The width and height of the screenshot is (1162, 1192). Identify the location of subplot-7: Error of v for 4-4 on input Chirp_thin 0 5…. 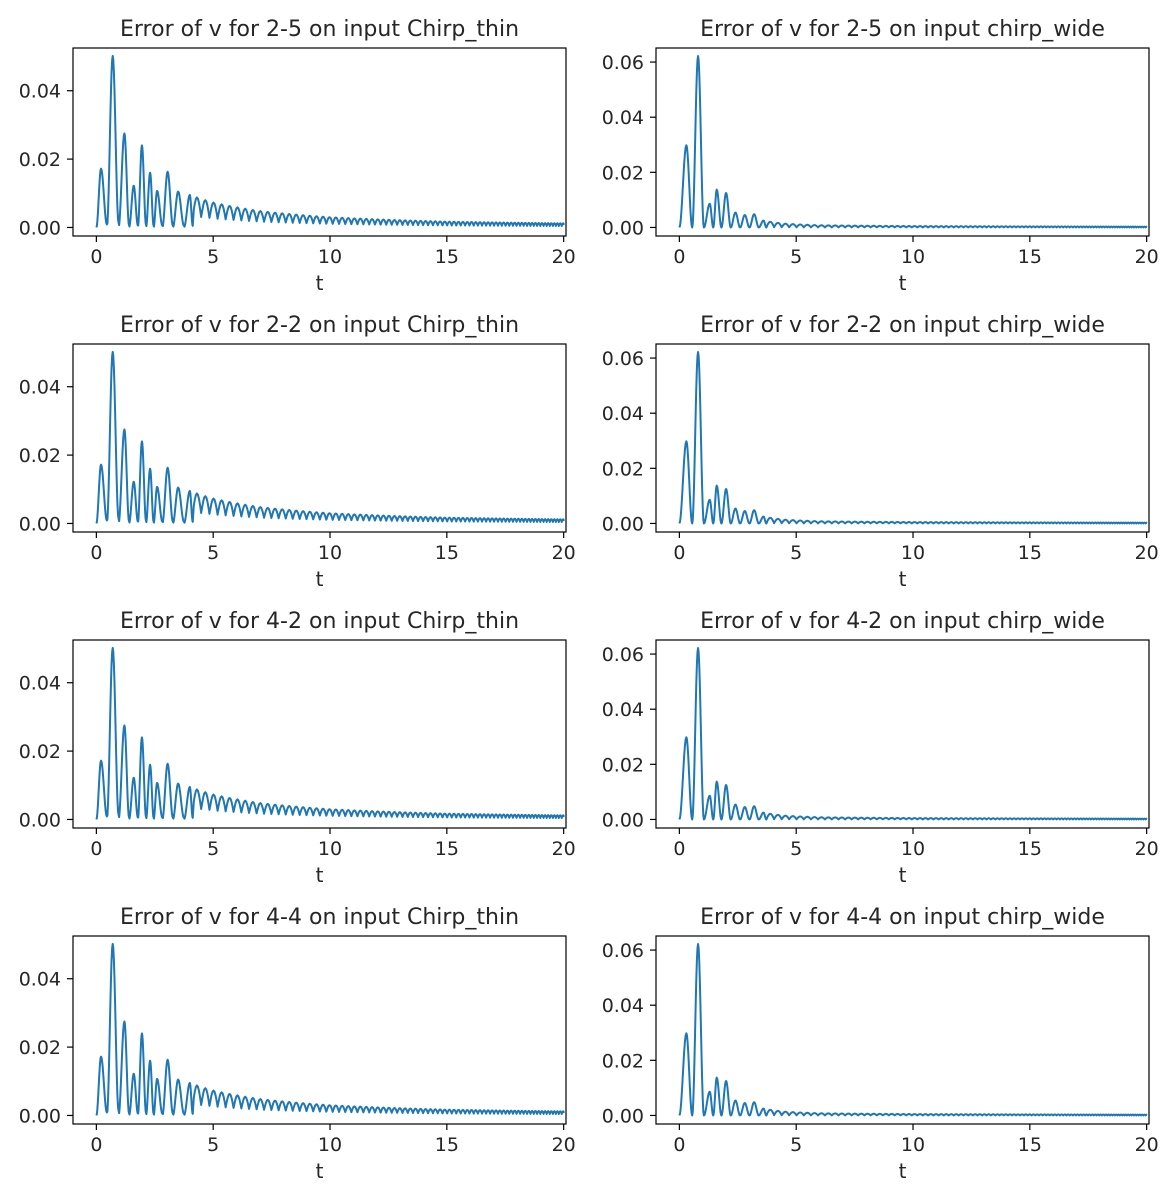
(297, 1044).